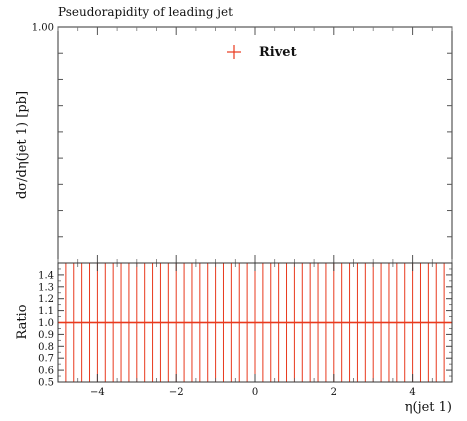 Image resolution: width=467 pixels, height=421 pixels. I want to click on legend: Rivet, so click(262, 52).